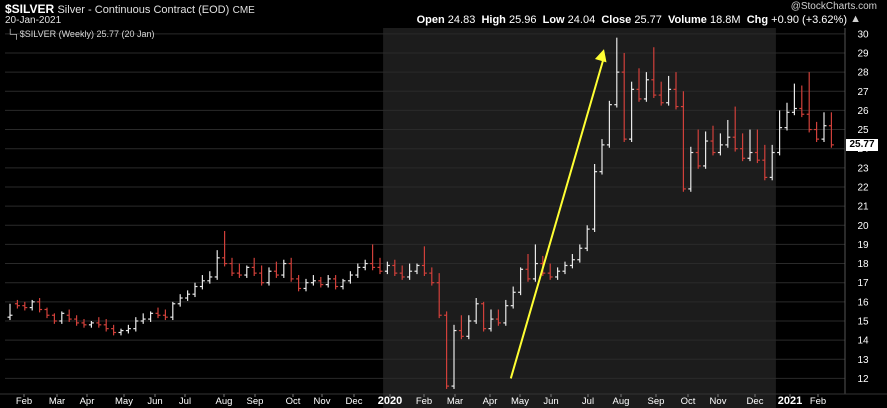  I want to click on y-tick-label: 21, so click(863, 207).